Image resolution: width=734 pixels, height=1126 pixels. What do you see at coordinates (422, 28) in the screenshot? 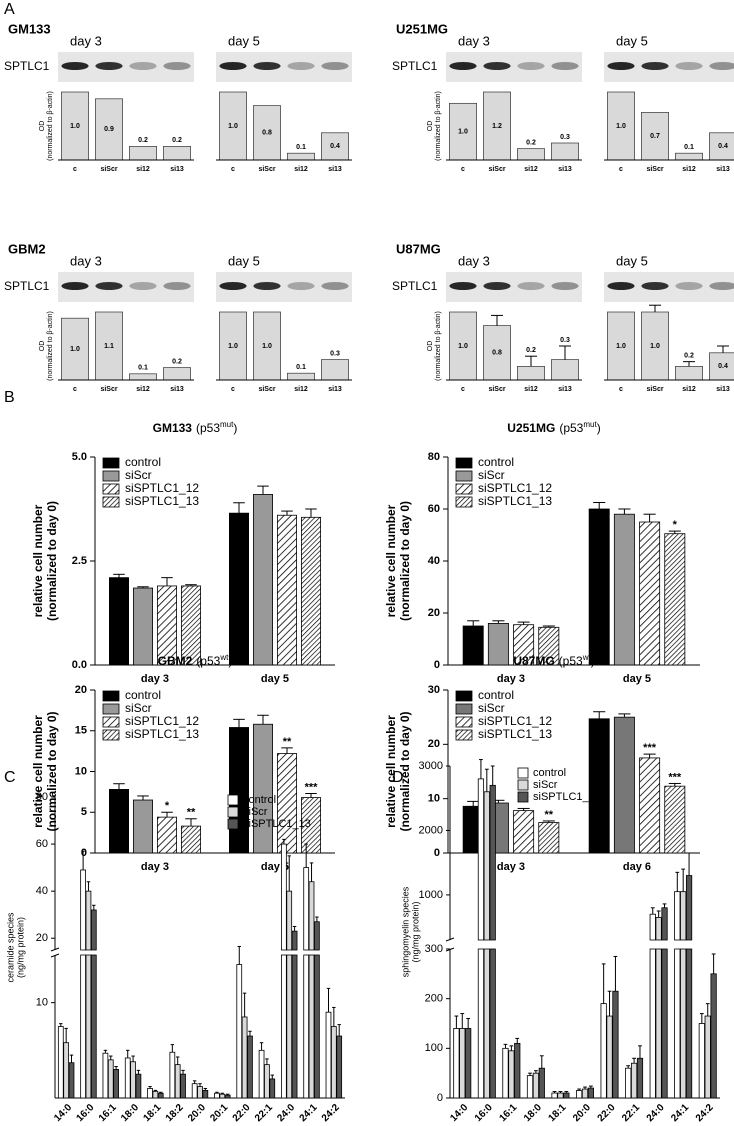
I see `cell-line-heading: U251MG` at bounding box center [422, 28].